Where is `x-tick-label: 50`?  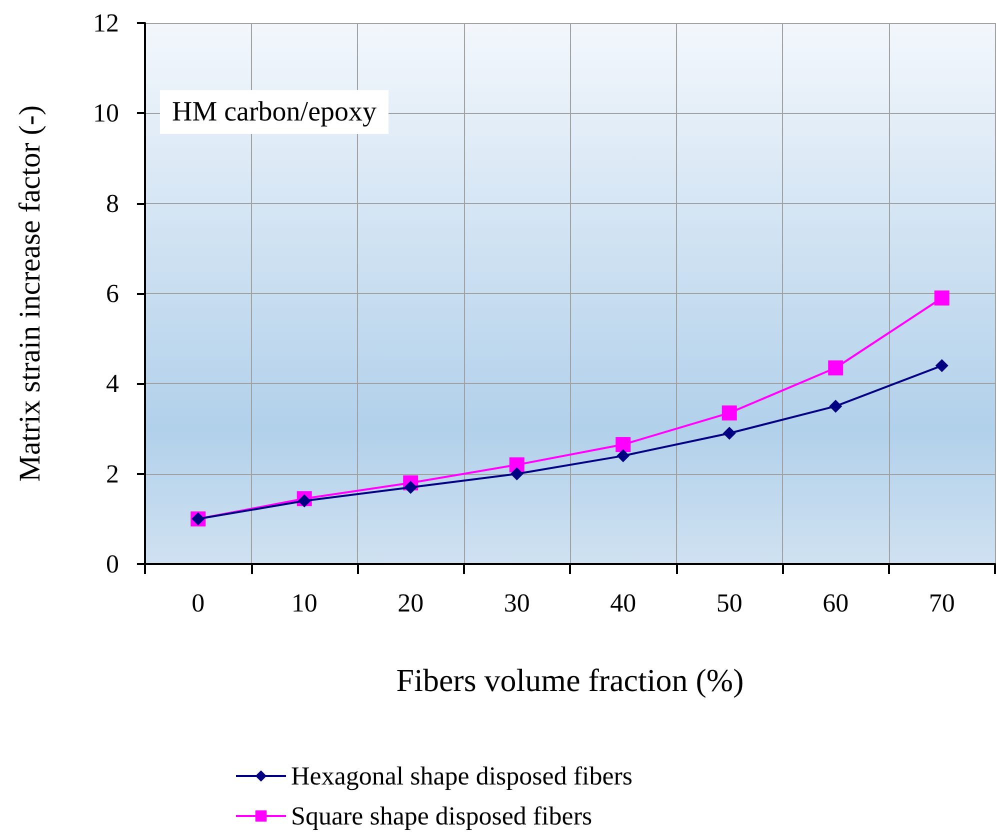
x-tick-label: 50 is located at coordinates (729, 603).